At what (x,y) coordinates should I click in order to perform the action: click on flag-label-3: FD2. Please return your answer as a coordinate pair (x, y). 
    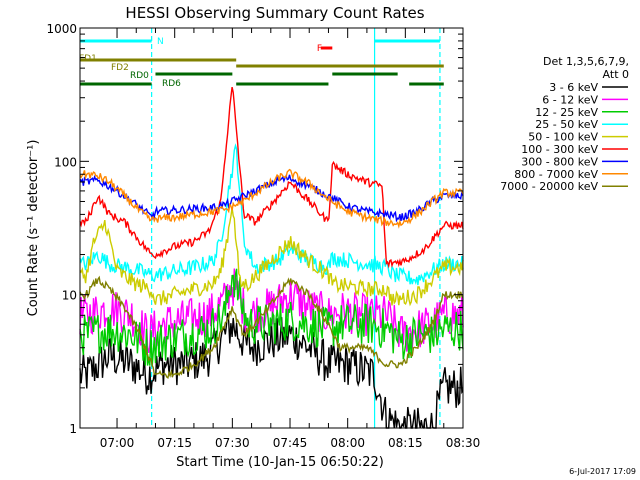
    Looking at the image, I should click on (120, 68).